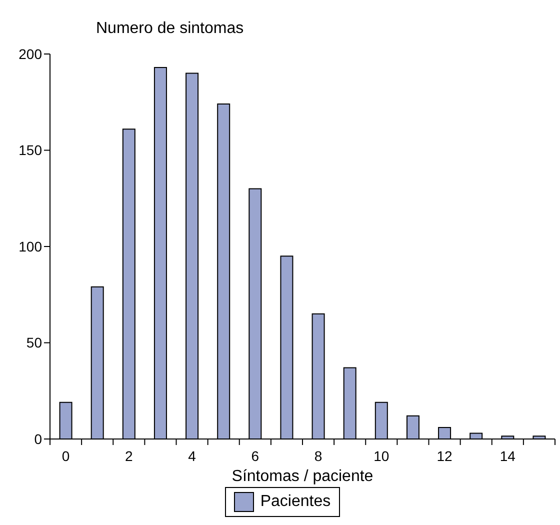 This screenshot has width=560, height=525. Describe the element at coordinates (255, 456) in the screenshot. I see `x-tick-label: 6` at that location.